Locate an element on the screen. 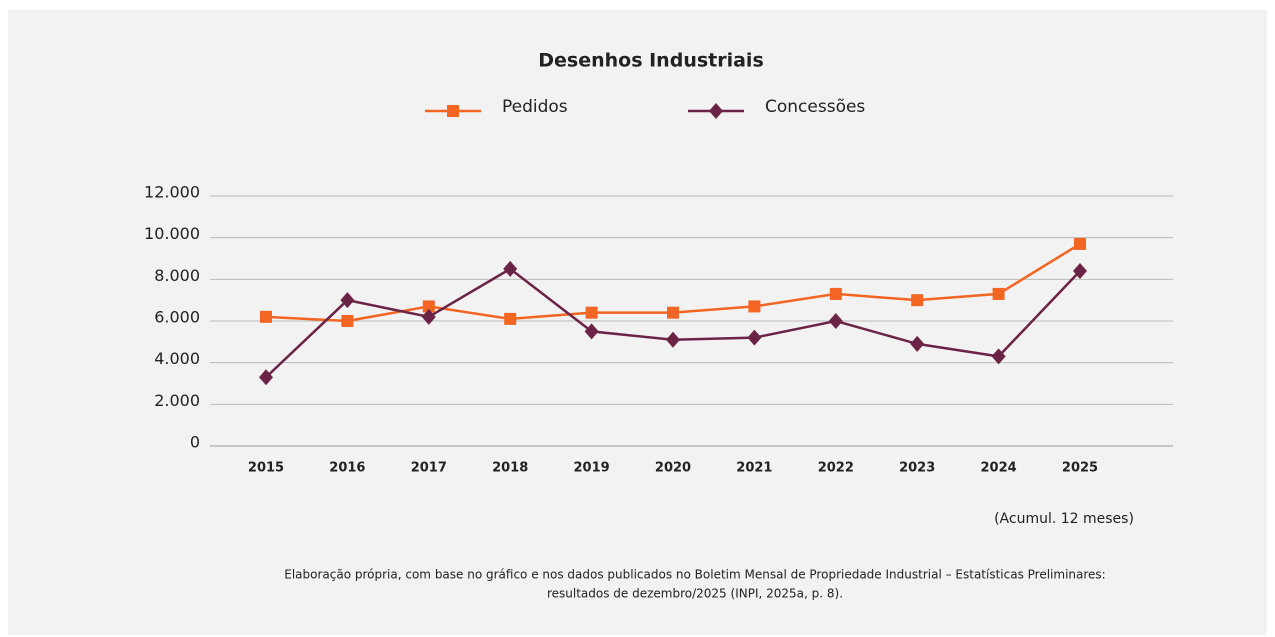  x-tick-label: 2015 is located at coordinates (266, 468).